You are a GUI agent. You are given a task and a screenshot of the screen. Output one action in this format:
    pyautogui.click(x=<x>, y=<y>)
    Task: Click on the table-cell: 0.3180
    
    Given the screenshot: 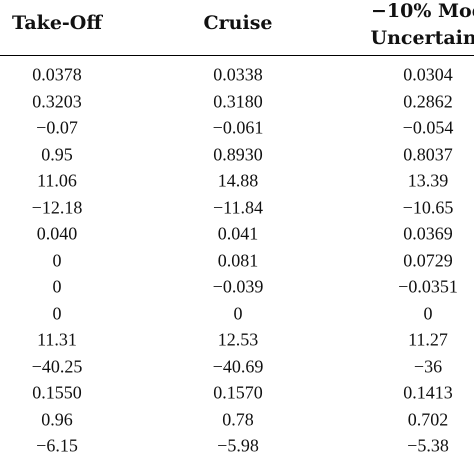 What is the action you would take?
    pyautogui.click(x=238, y=101)
    